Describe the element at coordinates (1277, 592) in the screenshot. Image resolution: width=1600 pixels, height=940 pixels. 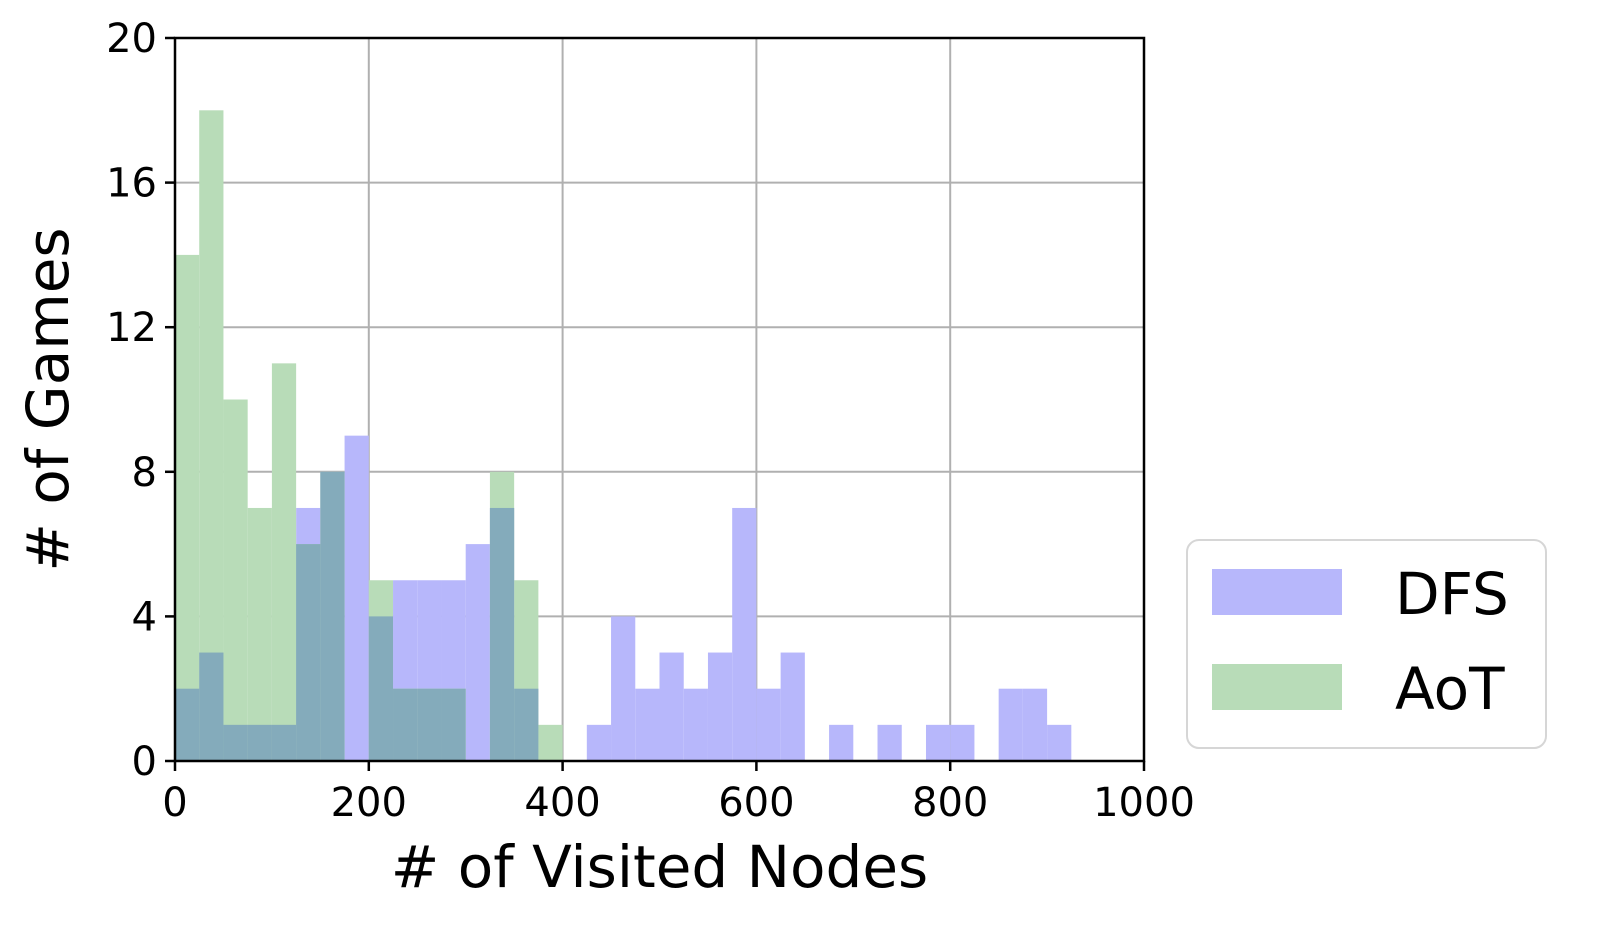
I see `legend-swatch-dfs` at that location.